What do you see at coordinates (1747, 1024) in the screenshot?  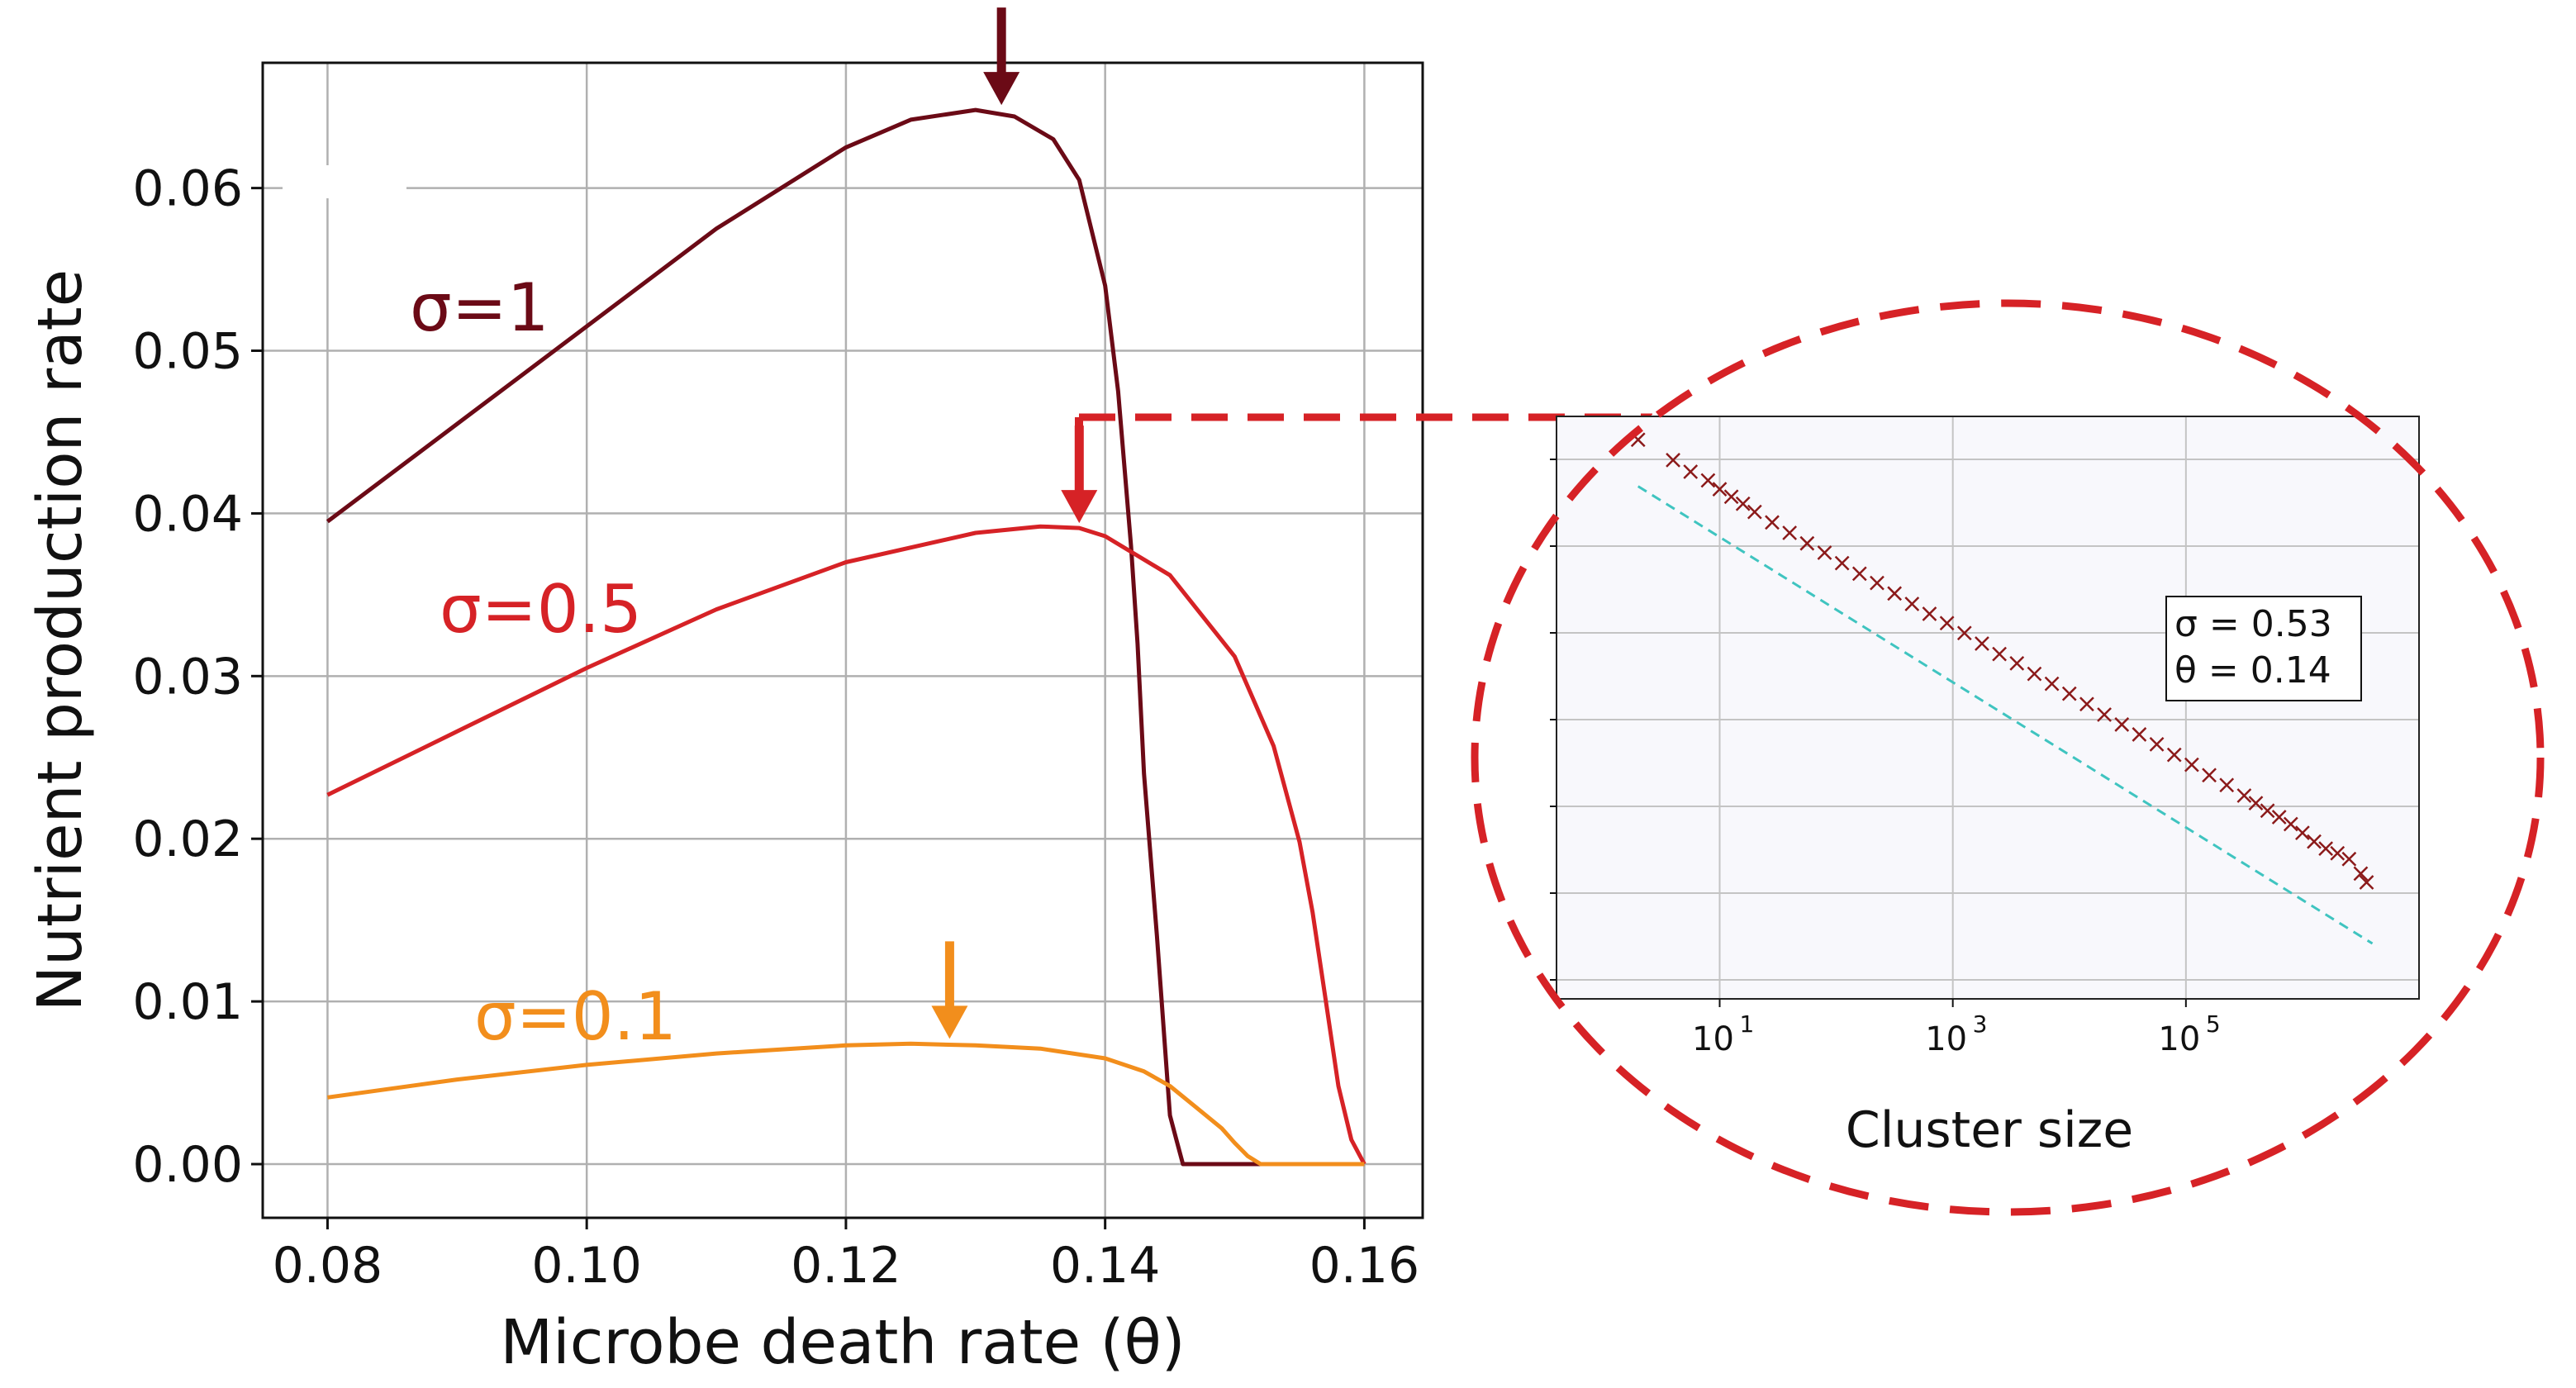 I see `inset-x-tick-exponent: 1` at bounding box center [1747, 1024].